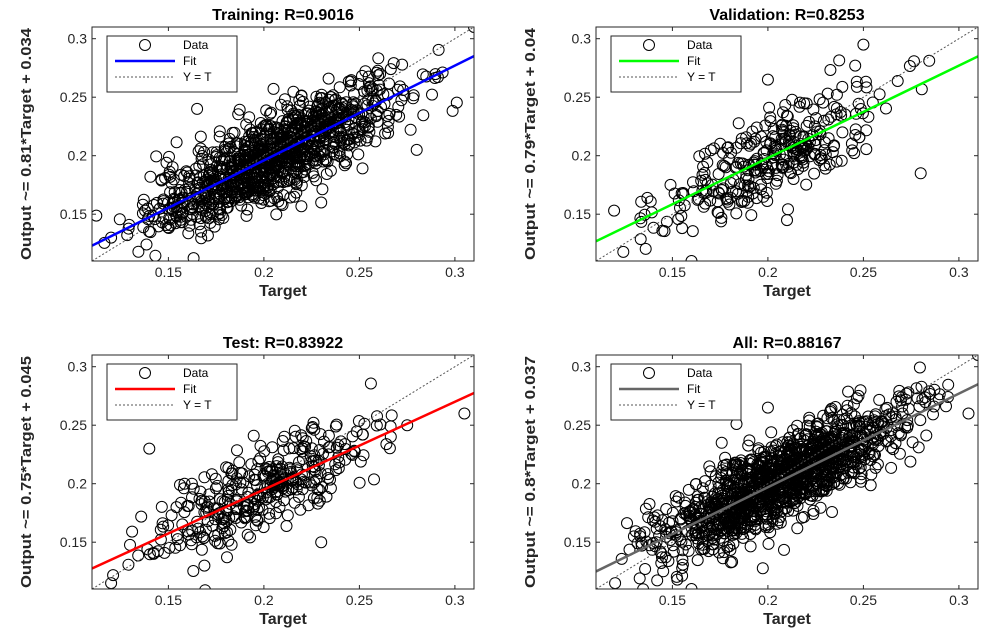  What do you see at coordinates (530, 472) in the screenshot?
I see `y-axis-label: Output ~= 0.8*Target + 0.037` at bounding box center [530, 472].